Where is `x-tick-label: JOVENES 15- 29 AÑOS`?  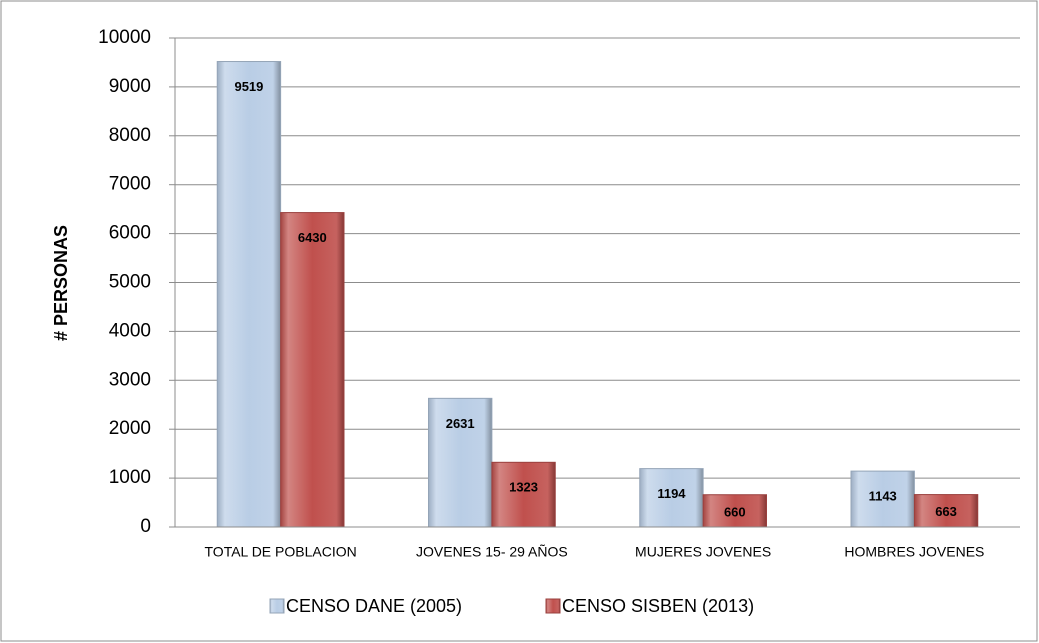
x-tick-label: JOVENES 15- 29 AÑOS is located at coordinates (492, 552).